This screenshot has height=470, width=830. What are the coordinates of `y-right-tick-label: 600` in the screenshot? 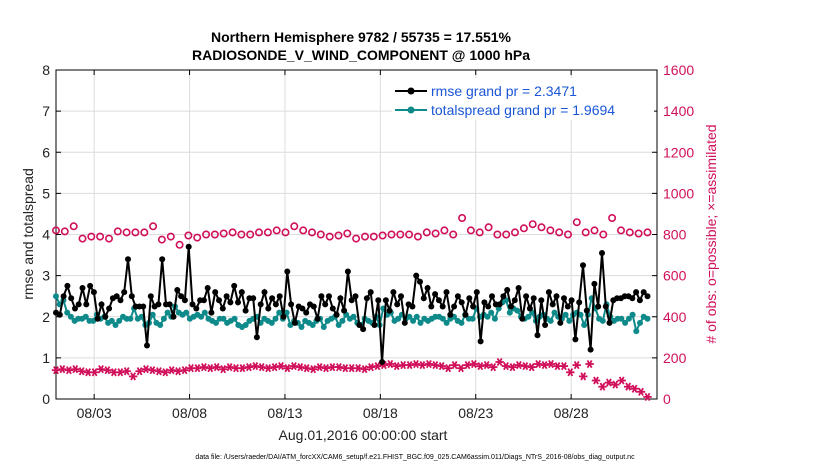 It's located at (675, 276).